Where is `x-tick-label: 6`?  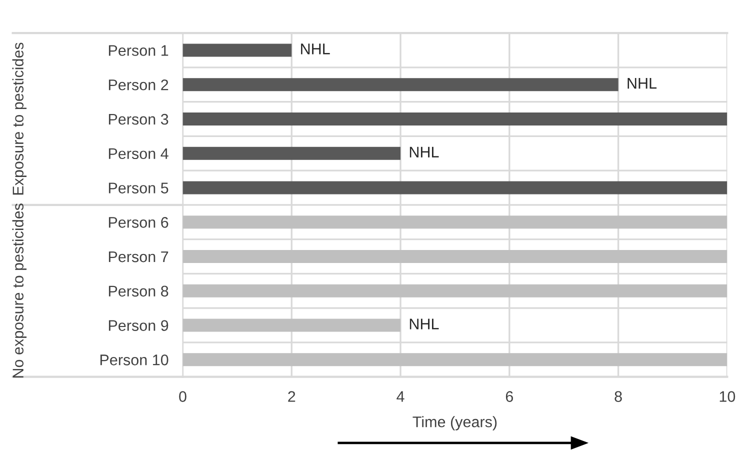
x-tick-label: 6 is located at coordinates (509, 396).